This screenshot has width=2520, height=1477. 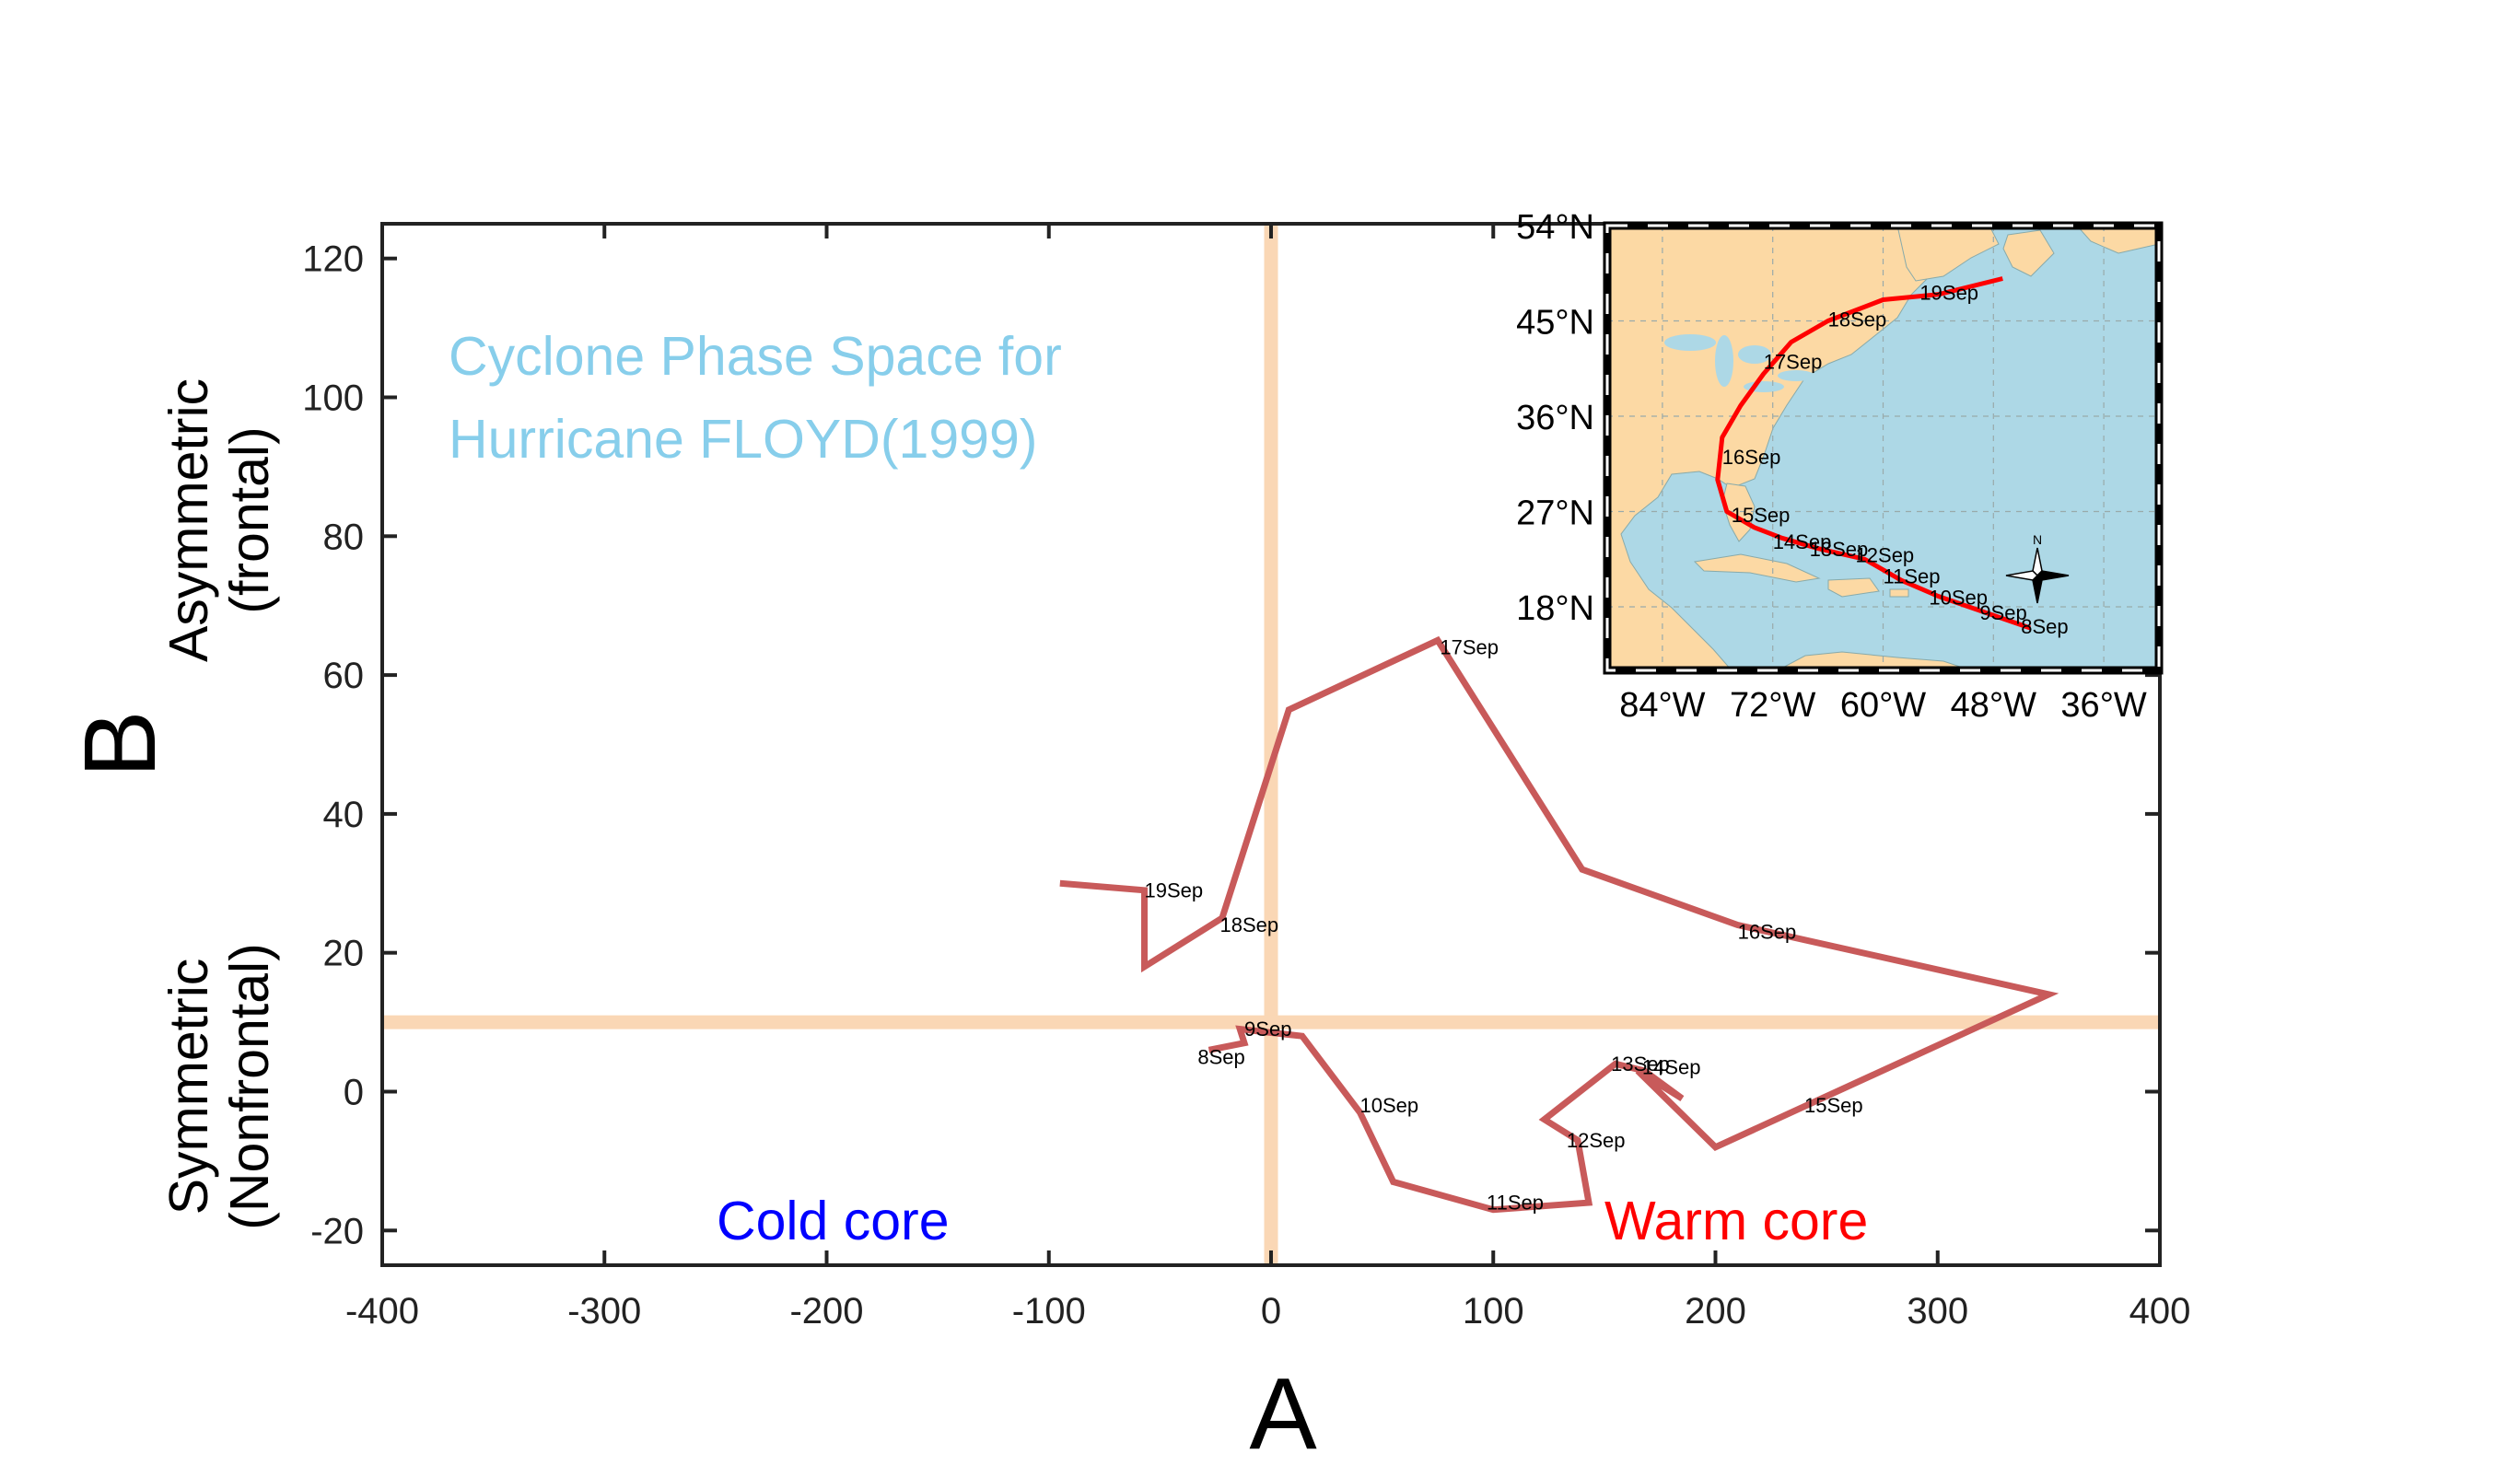 What do you see at coordinates (344, 537) in the screenshot?
I see `y-tick-label: 80` at bounding box center [344, 537].